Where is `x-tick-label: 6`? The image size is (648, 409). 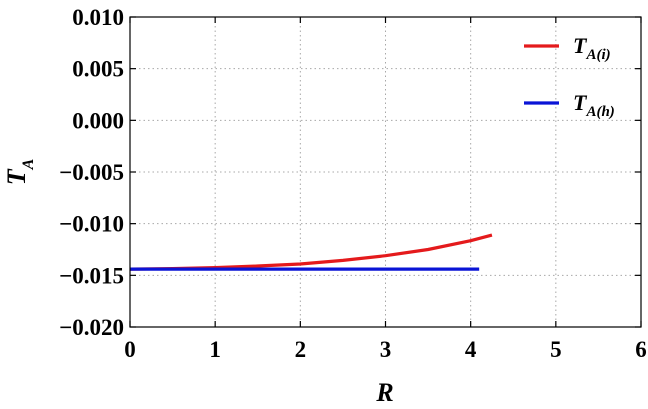 x-tick-label: 6 is located at coordinates (641, 349).